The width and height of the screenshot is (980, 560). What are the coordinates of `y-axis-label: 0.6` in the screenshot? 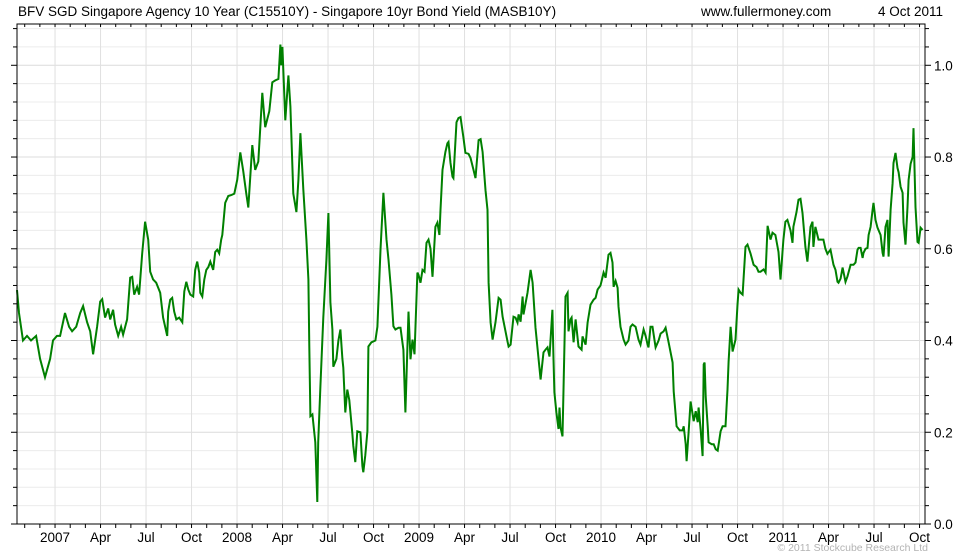 It's located at (943, 249).